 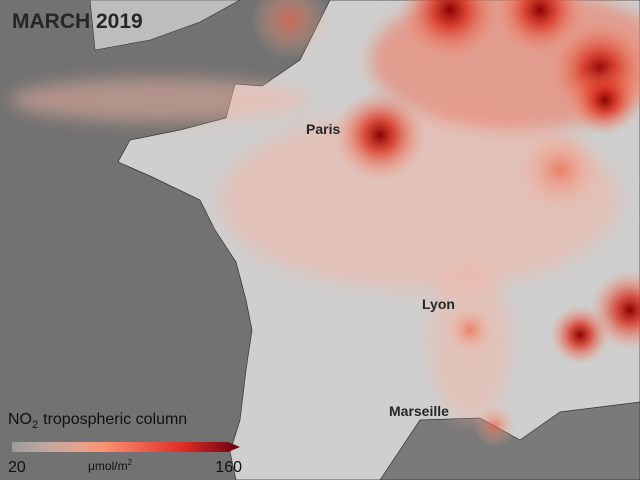 I want to click on colorbar-min: 20, so click(x=17, y=467).